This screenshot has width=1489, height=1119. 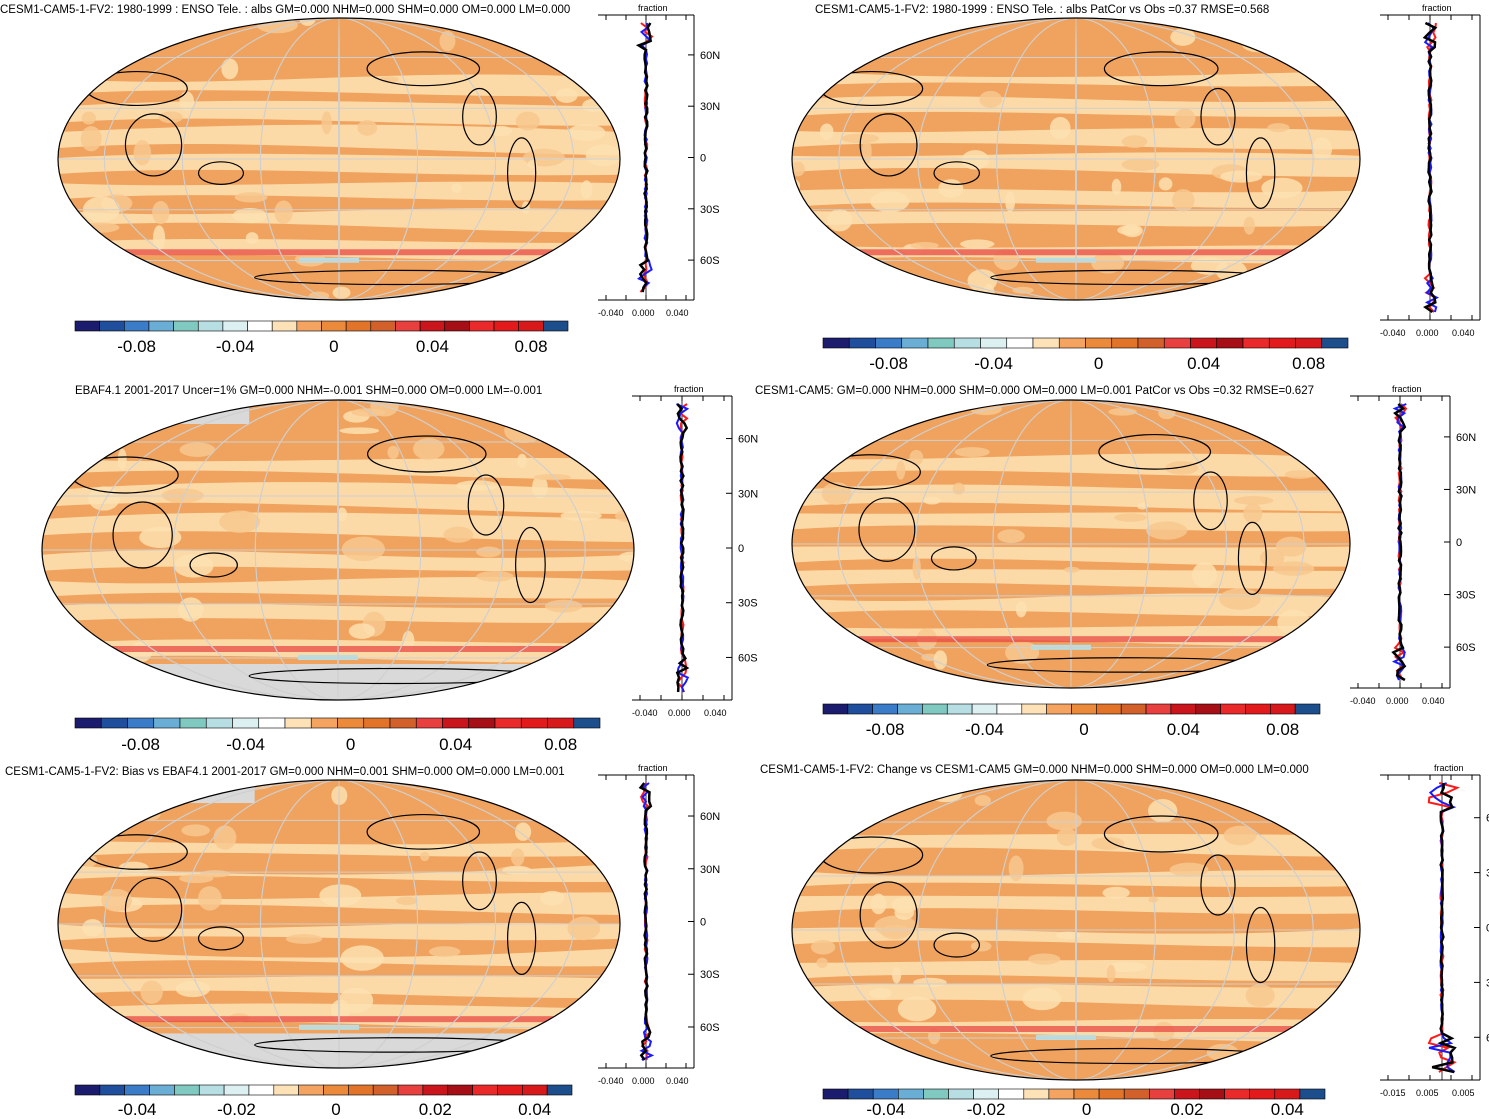 I want to click on profile-x-label: 0.005, so click(x=1427, y=1093).